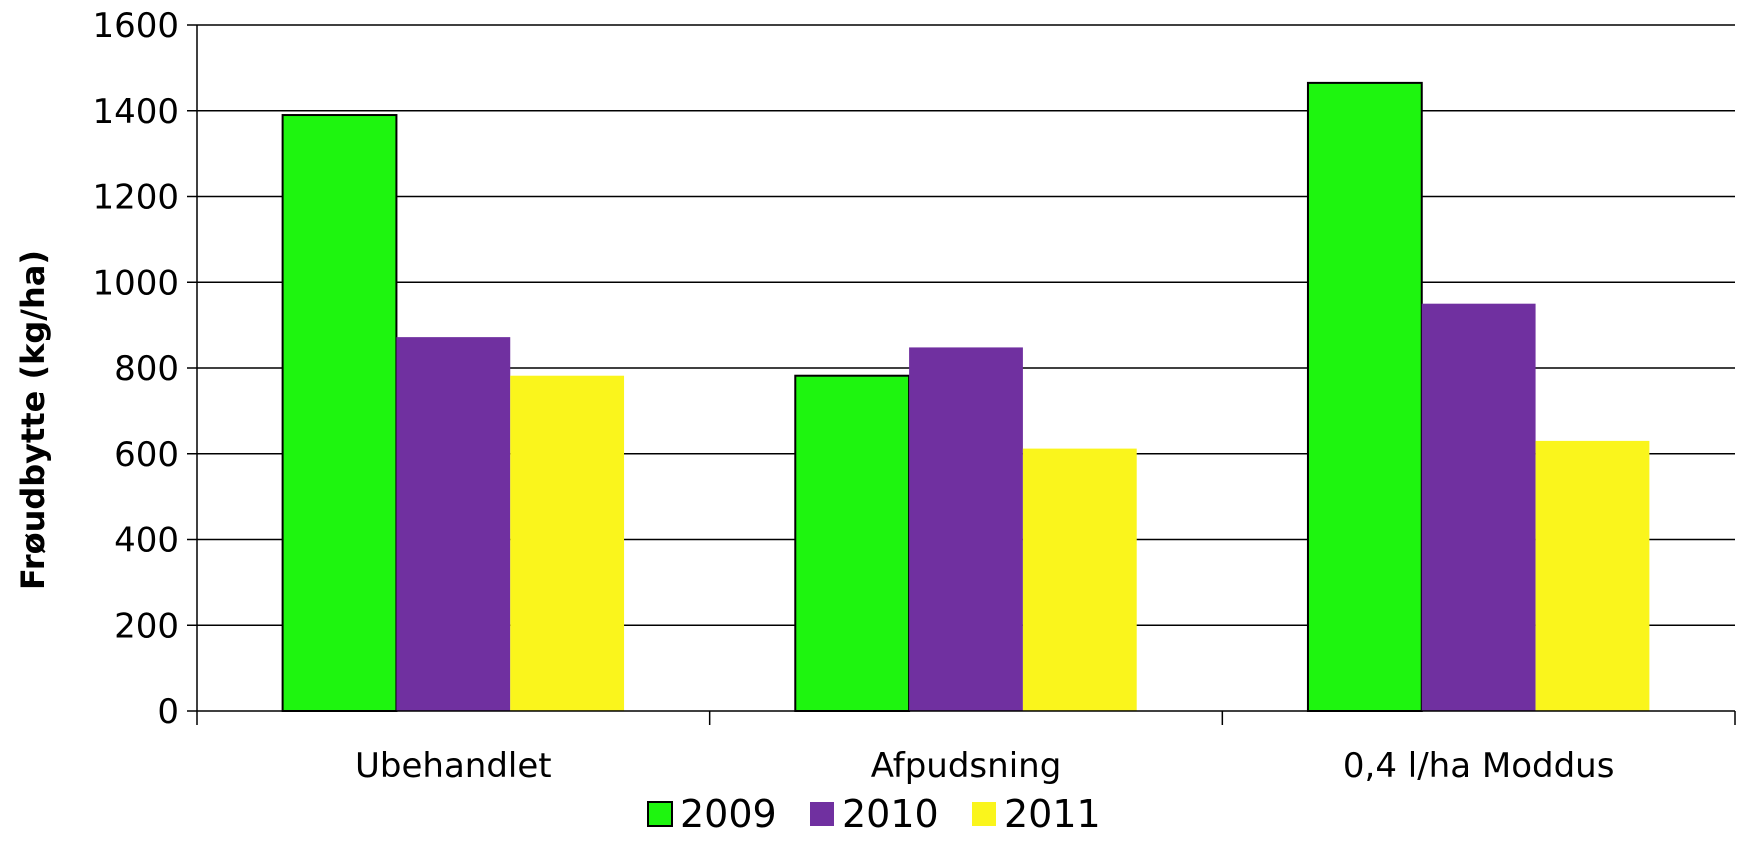 This screenshot has height=849, width=1737. I want to click on y-tick-label: 1200, so click(135, 198).